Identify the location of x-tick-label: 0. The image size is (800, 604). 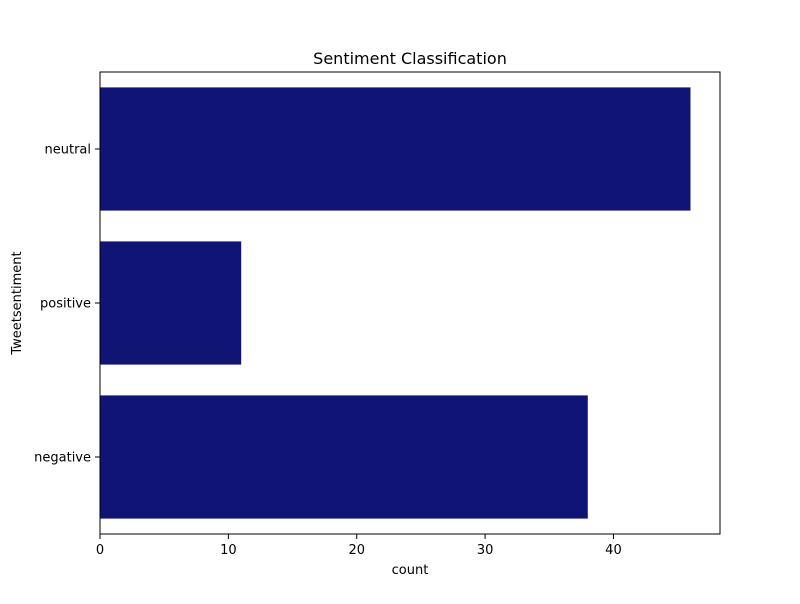
(100, 550).